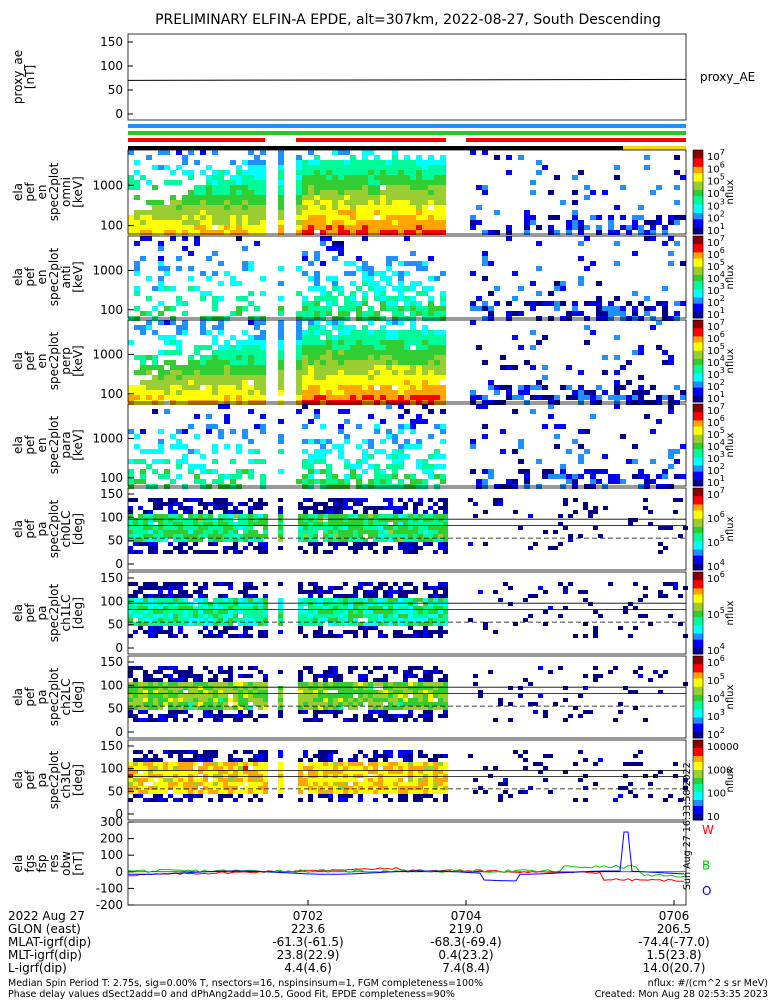 The height and width of the screenshot is (1000, 775). I want to click on energy-tick-label: 100, so click(111, 394).